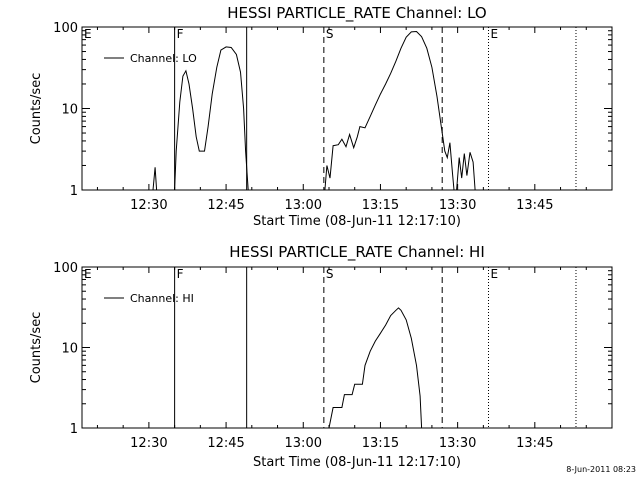 Image resolution: width=640 pixels, height=480 pixels. Describe the element at coordinates (357, 252) in the screenshot. I see `chart-title: HESSI PARTICLE_RATE Channel: HI` at that location.